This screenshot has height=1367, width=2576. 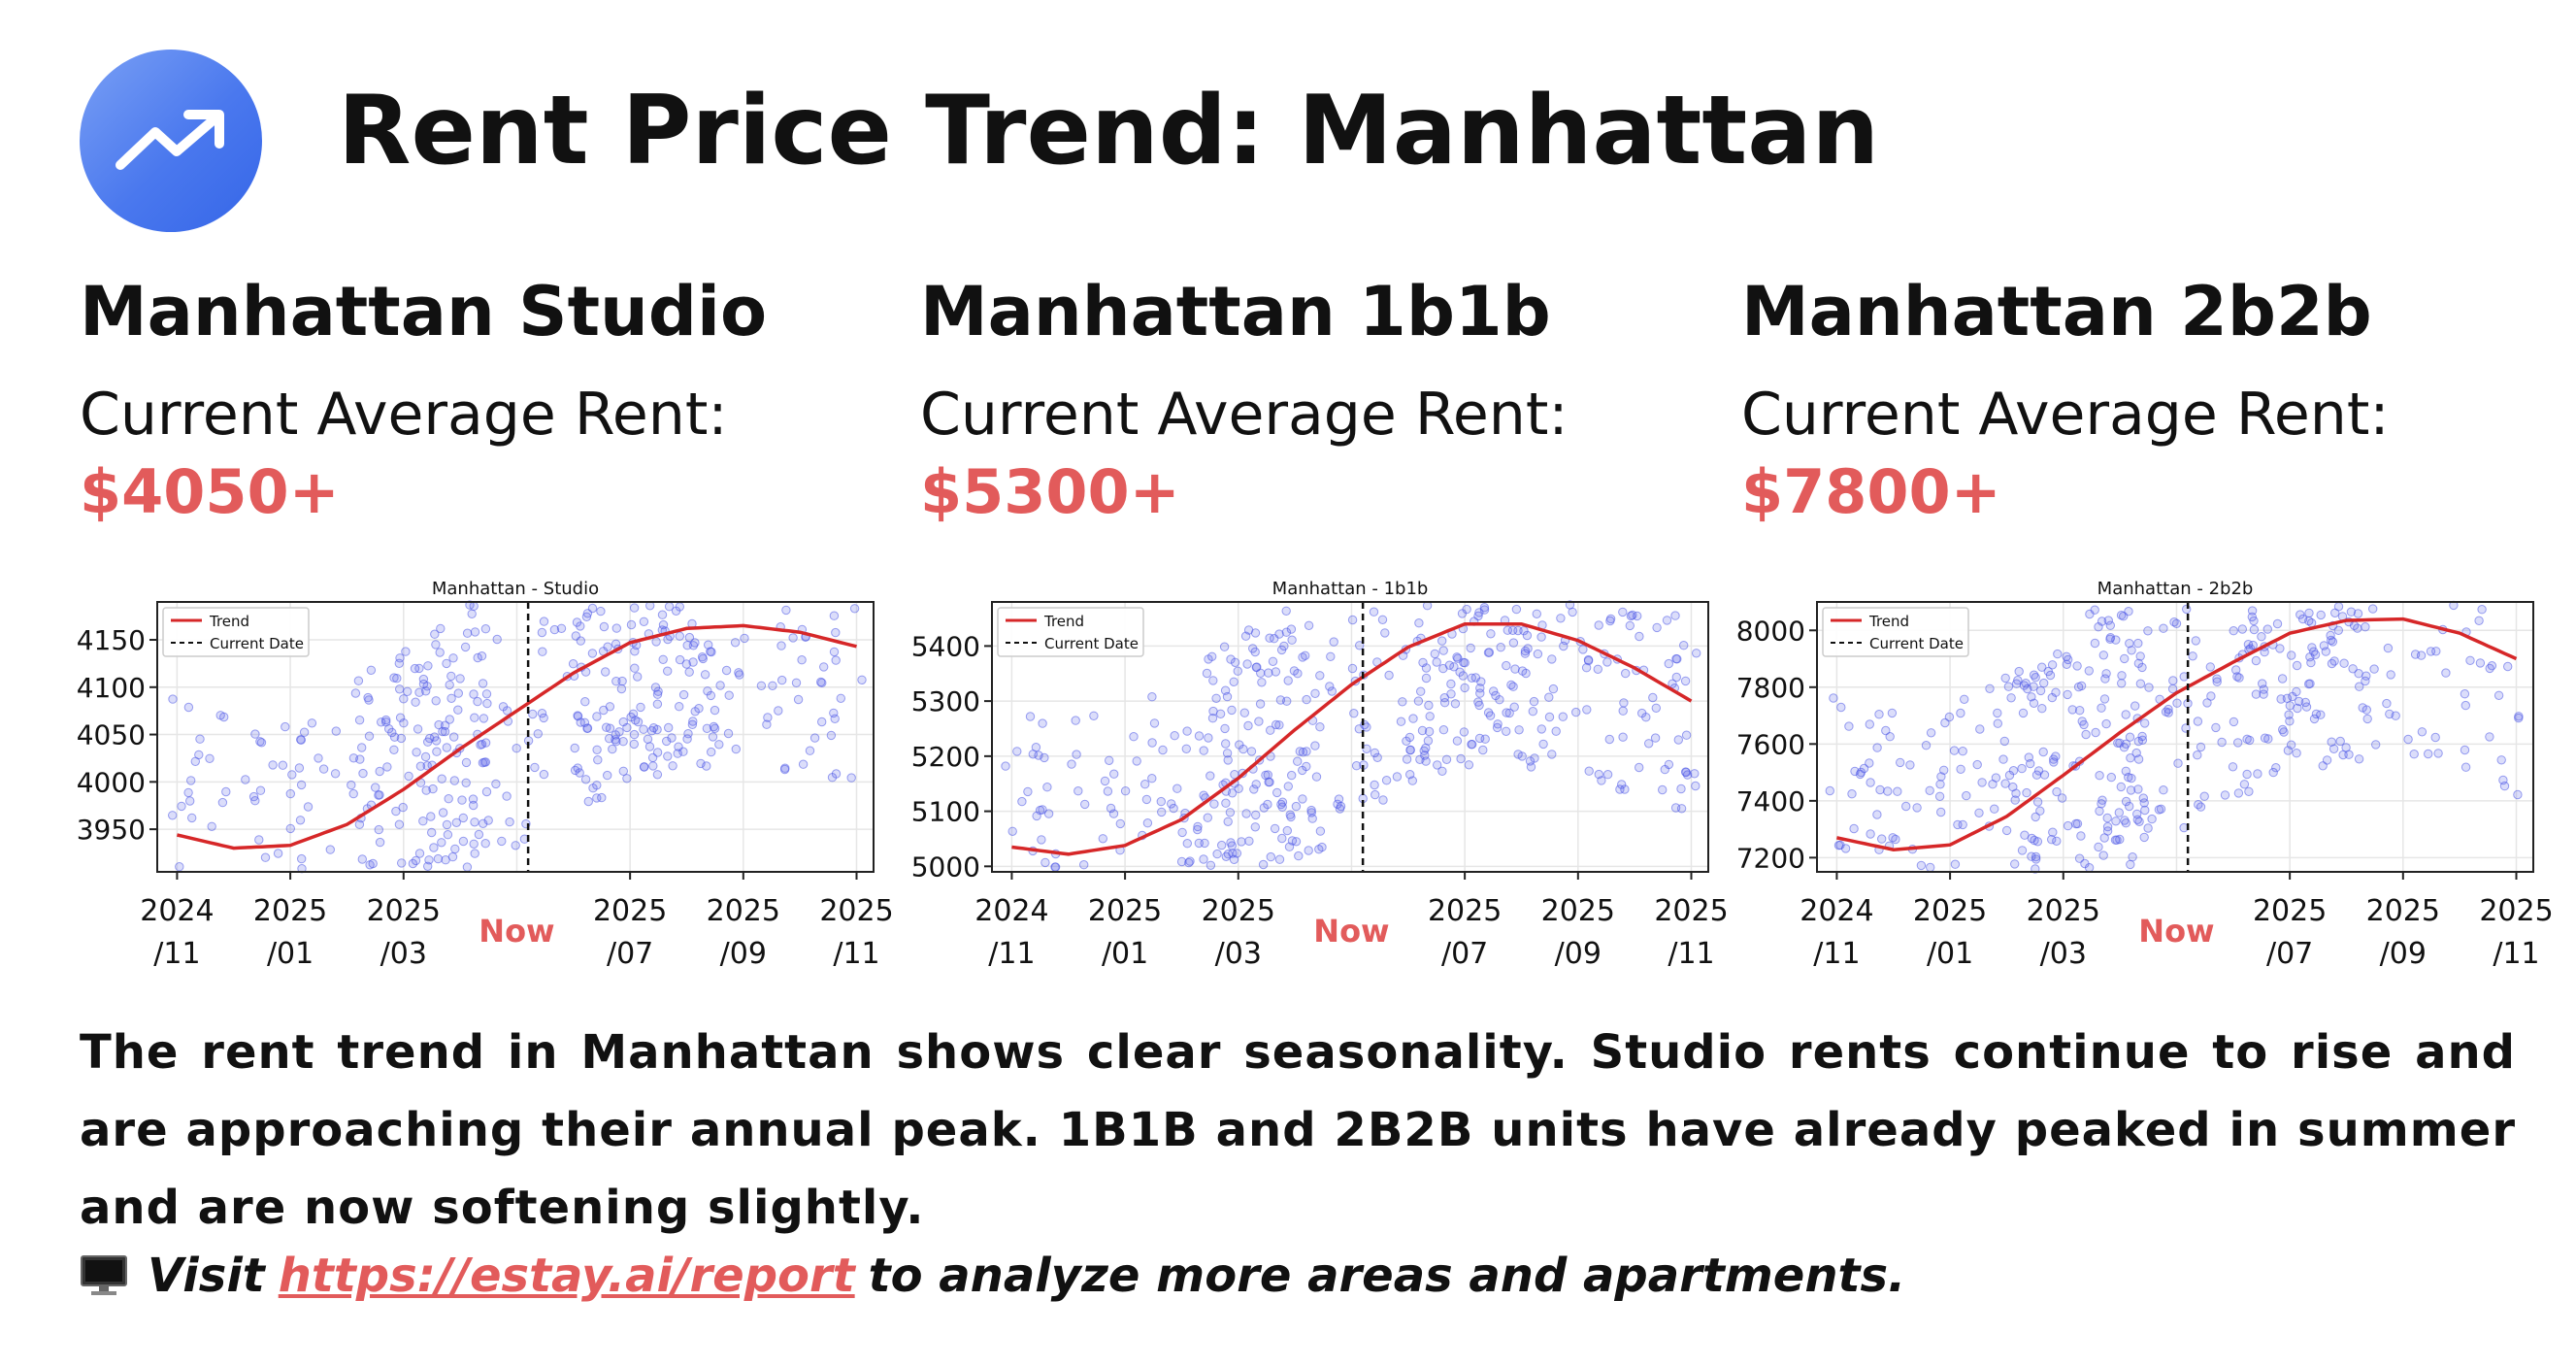 I want to click on report-link: https://estay.ai/report, so click(x=566, y=1276).